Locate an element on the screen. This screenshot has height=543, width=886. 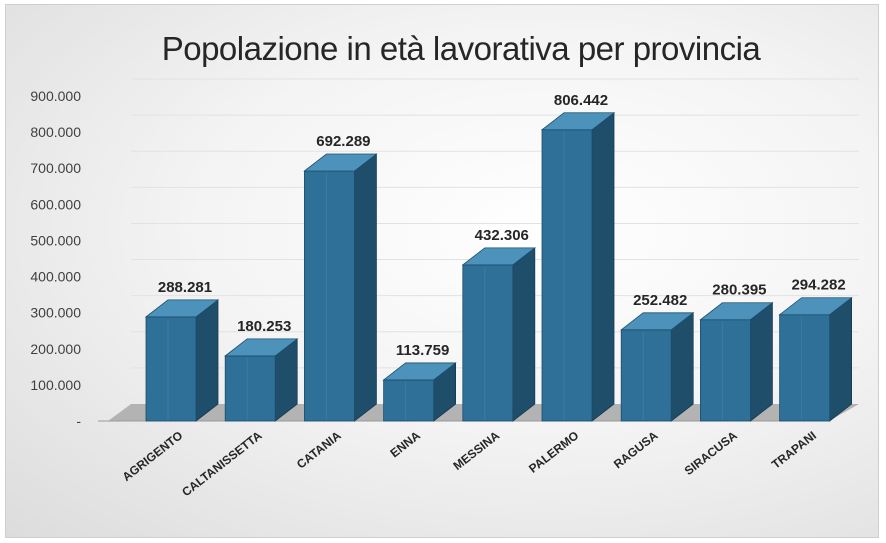
x-tick-label: SIRACUSA is located at coordinates (711, 453).